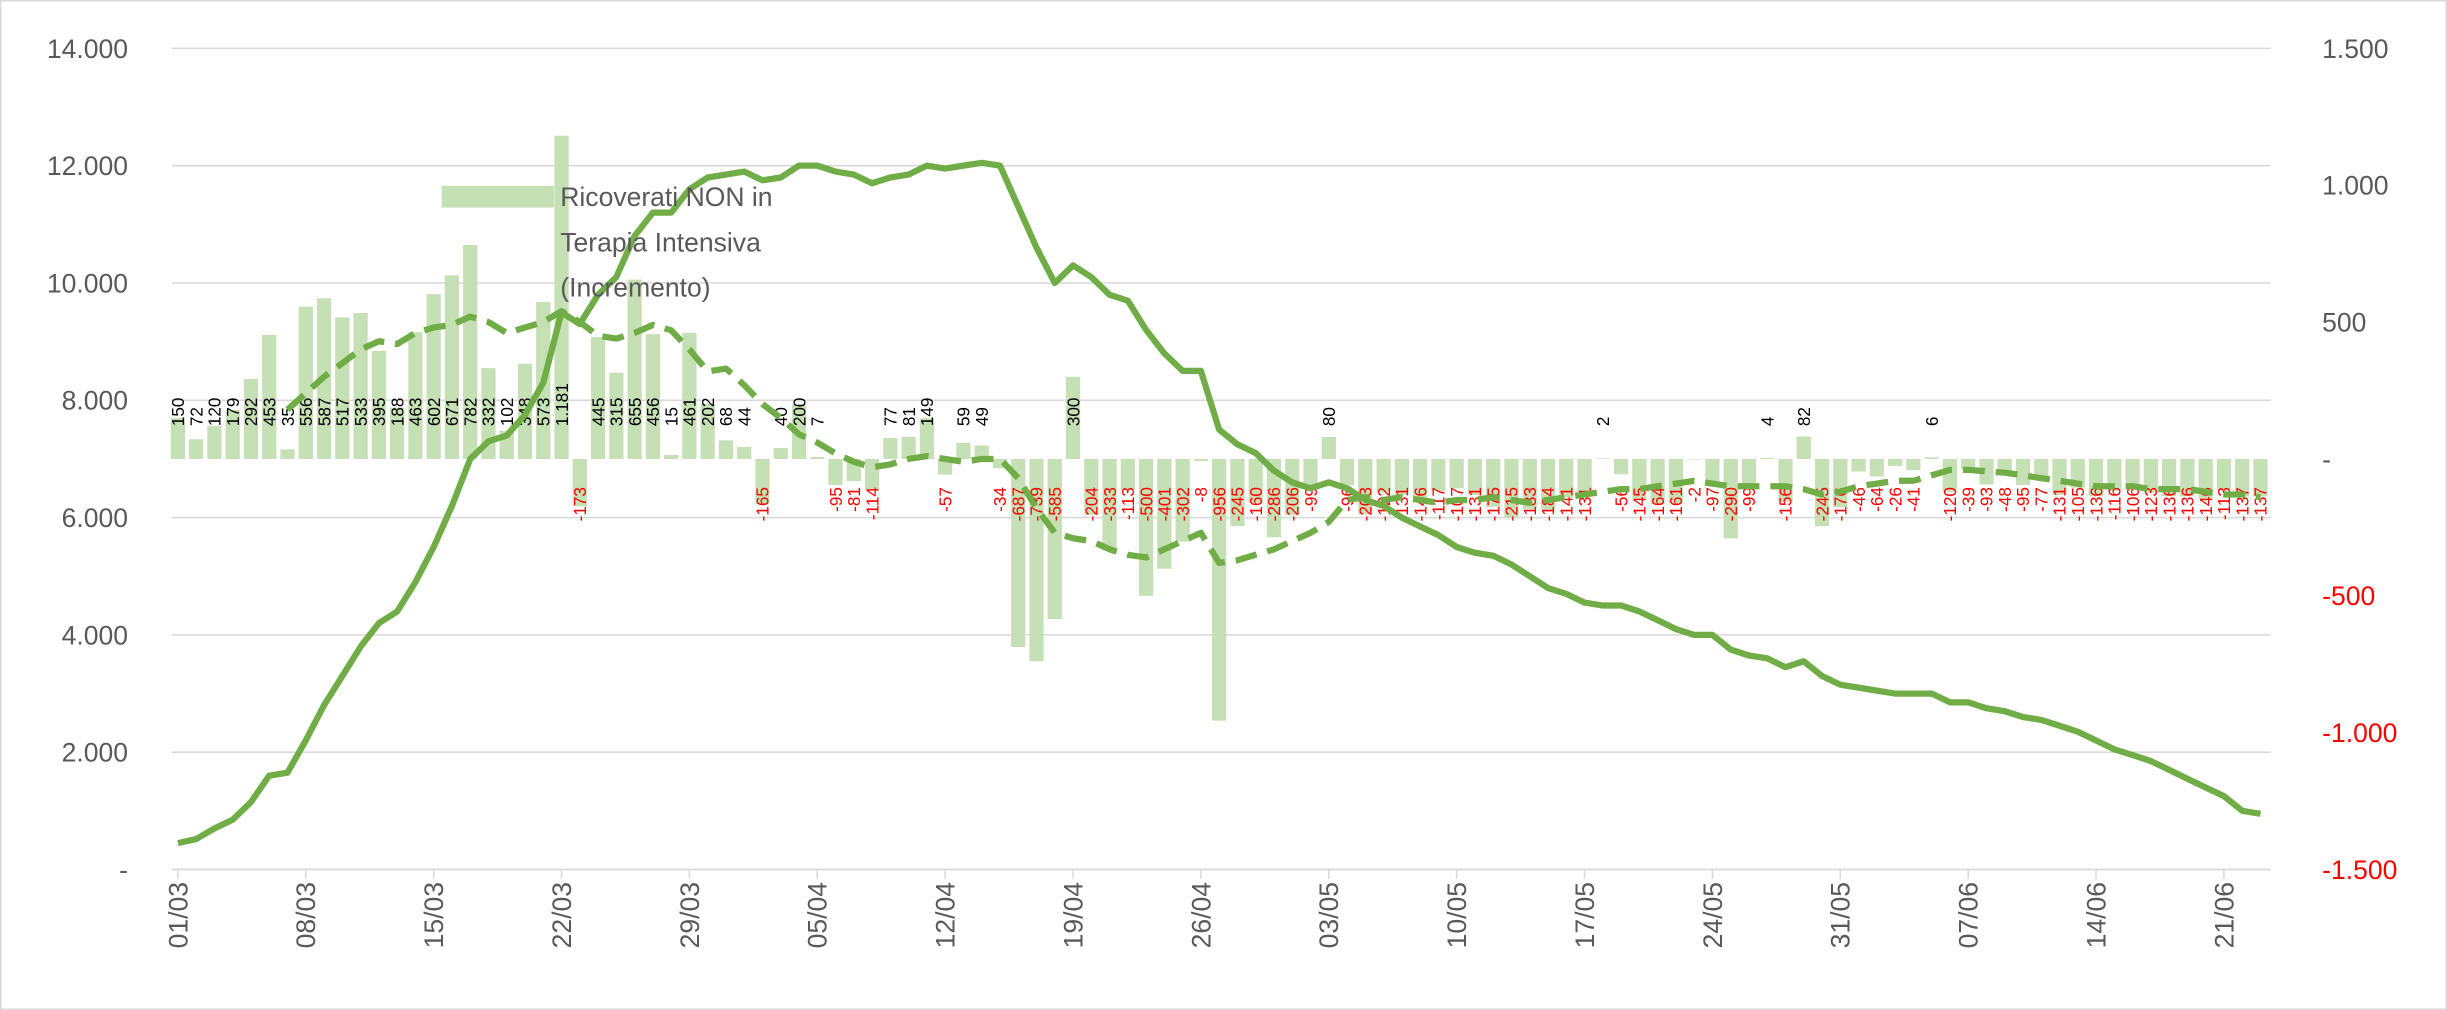  I want to click on data-label: 80, so click(1329, 416).